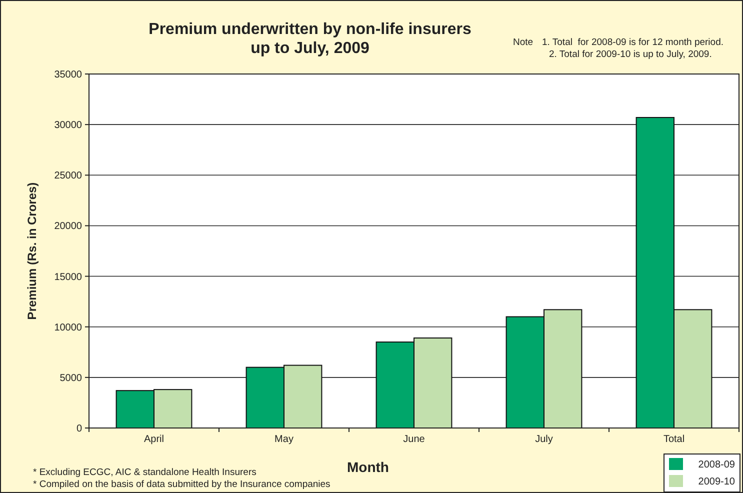 Image resolution: width=743 pixels, height=493 pixels. Describe the element at coordinates (68, 75) in the screenshot. I see `y-tick-label: 35000` at that location.